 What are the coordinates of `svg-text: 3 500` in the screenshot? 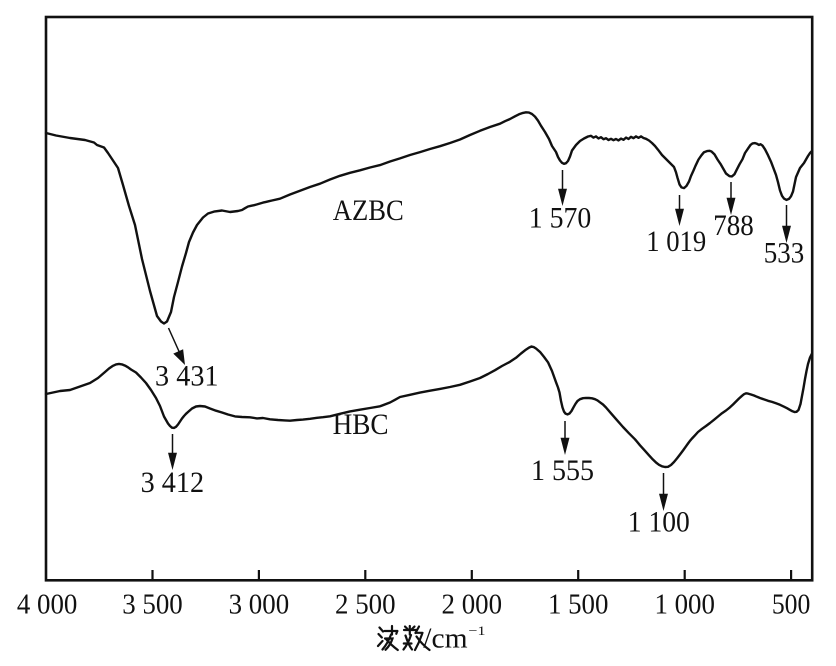 It's located at (152, 604).